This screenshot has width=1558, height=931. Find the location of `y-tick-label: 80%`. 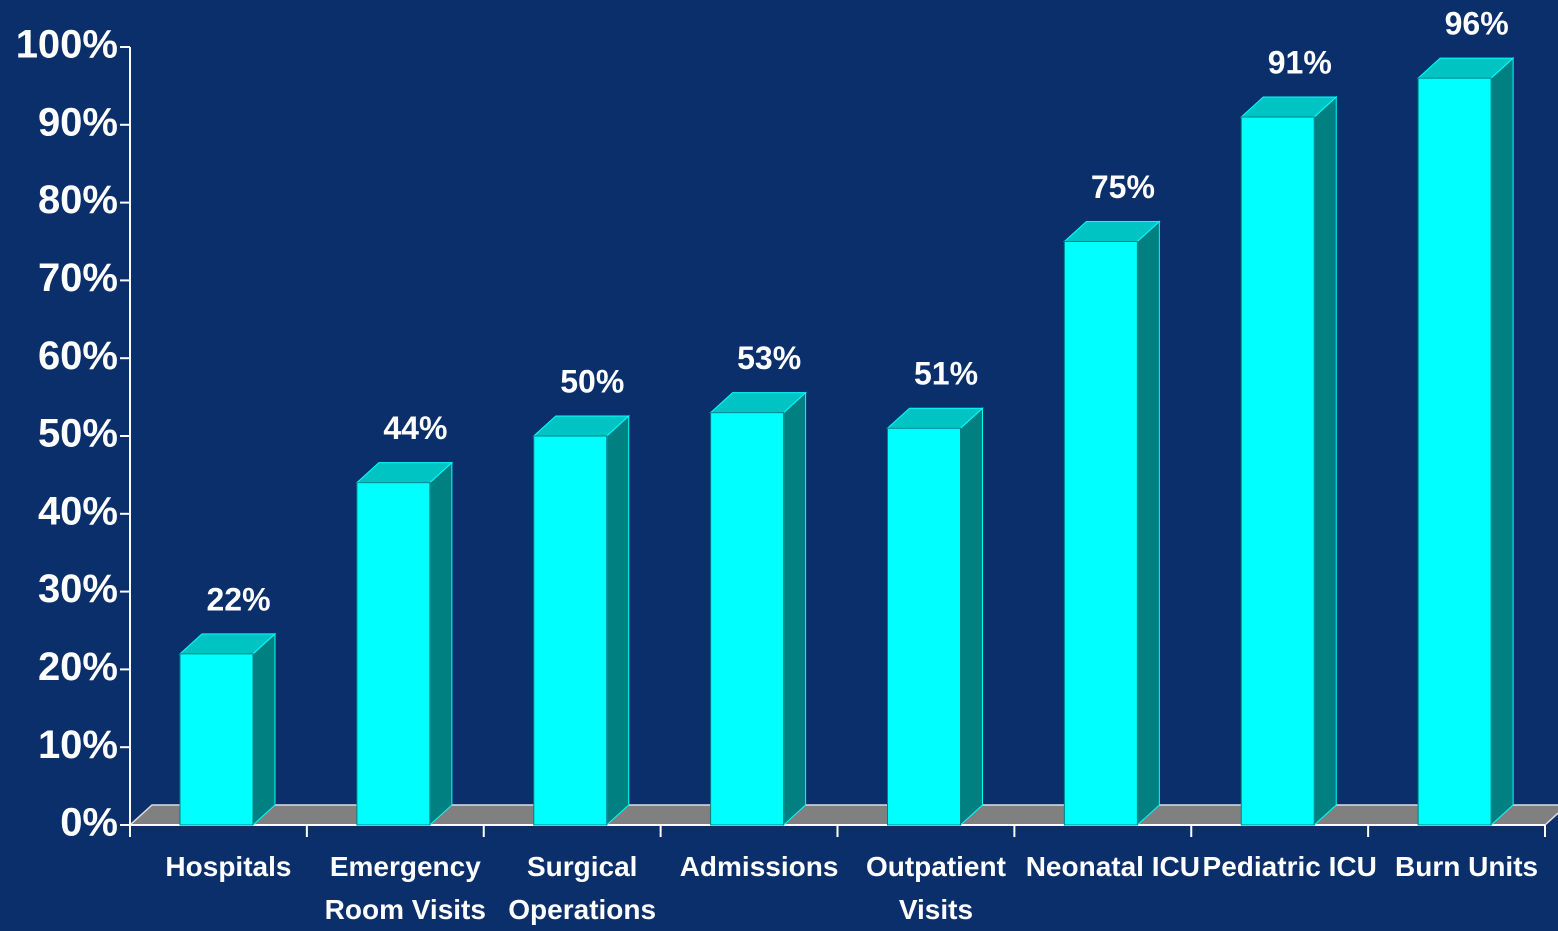

y-tick-label: 80% is located at coordinates (78, 200).